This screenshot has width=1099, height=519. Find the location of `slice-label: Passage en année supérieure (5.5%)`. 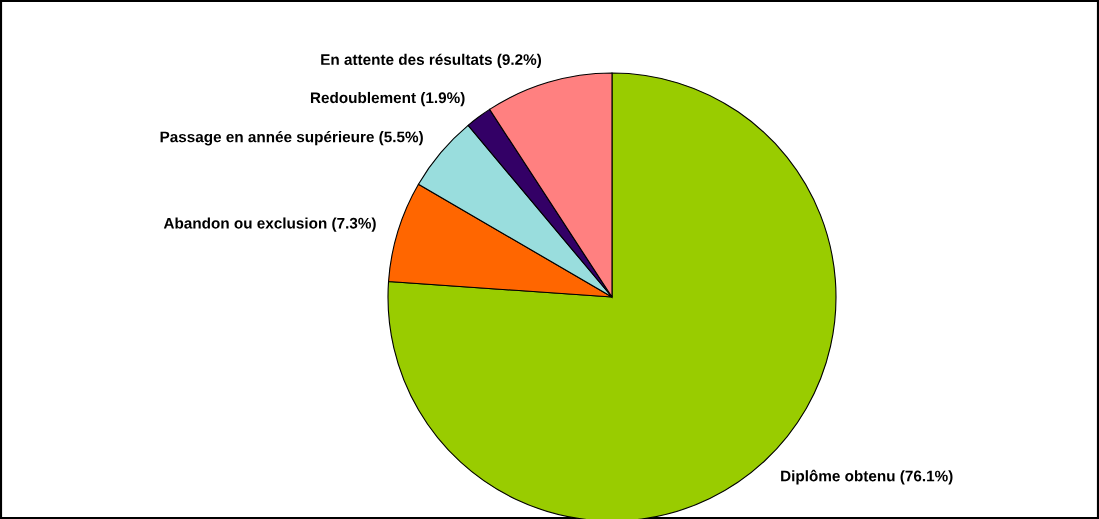

slice-label: Passage en année supérieure (5.5%) is located at coordinates (291, 138).